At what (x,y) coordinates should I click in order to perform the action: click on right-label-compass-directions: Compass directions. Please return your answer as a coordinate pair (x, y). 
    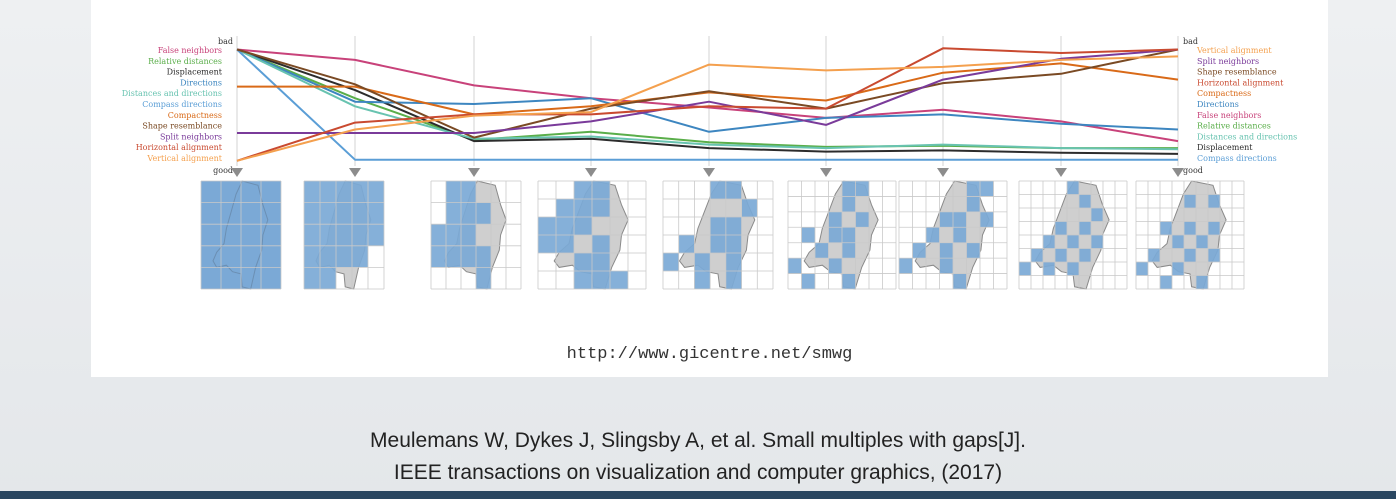
    Looking at the image, I should click on (1237, 158).